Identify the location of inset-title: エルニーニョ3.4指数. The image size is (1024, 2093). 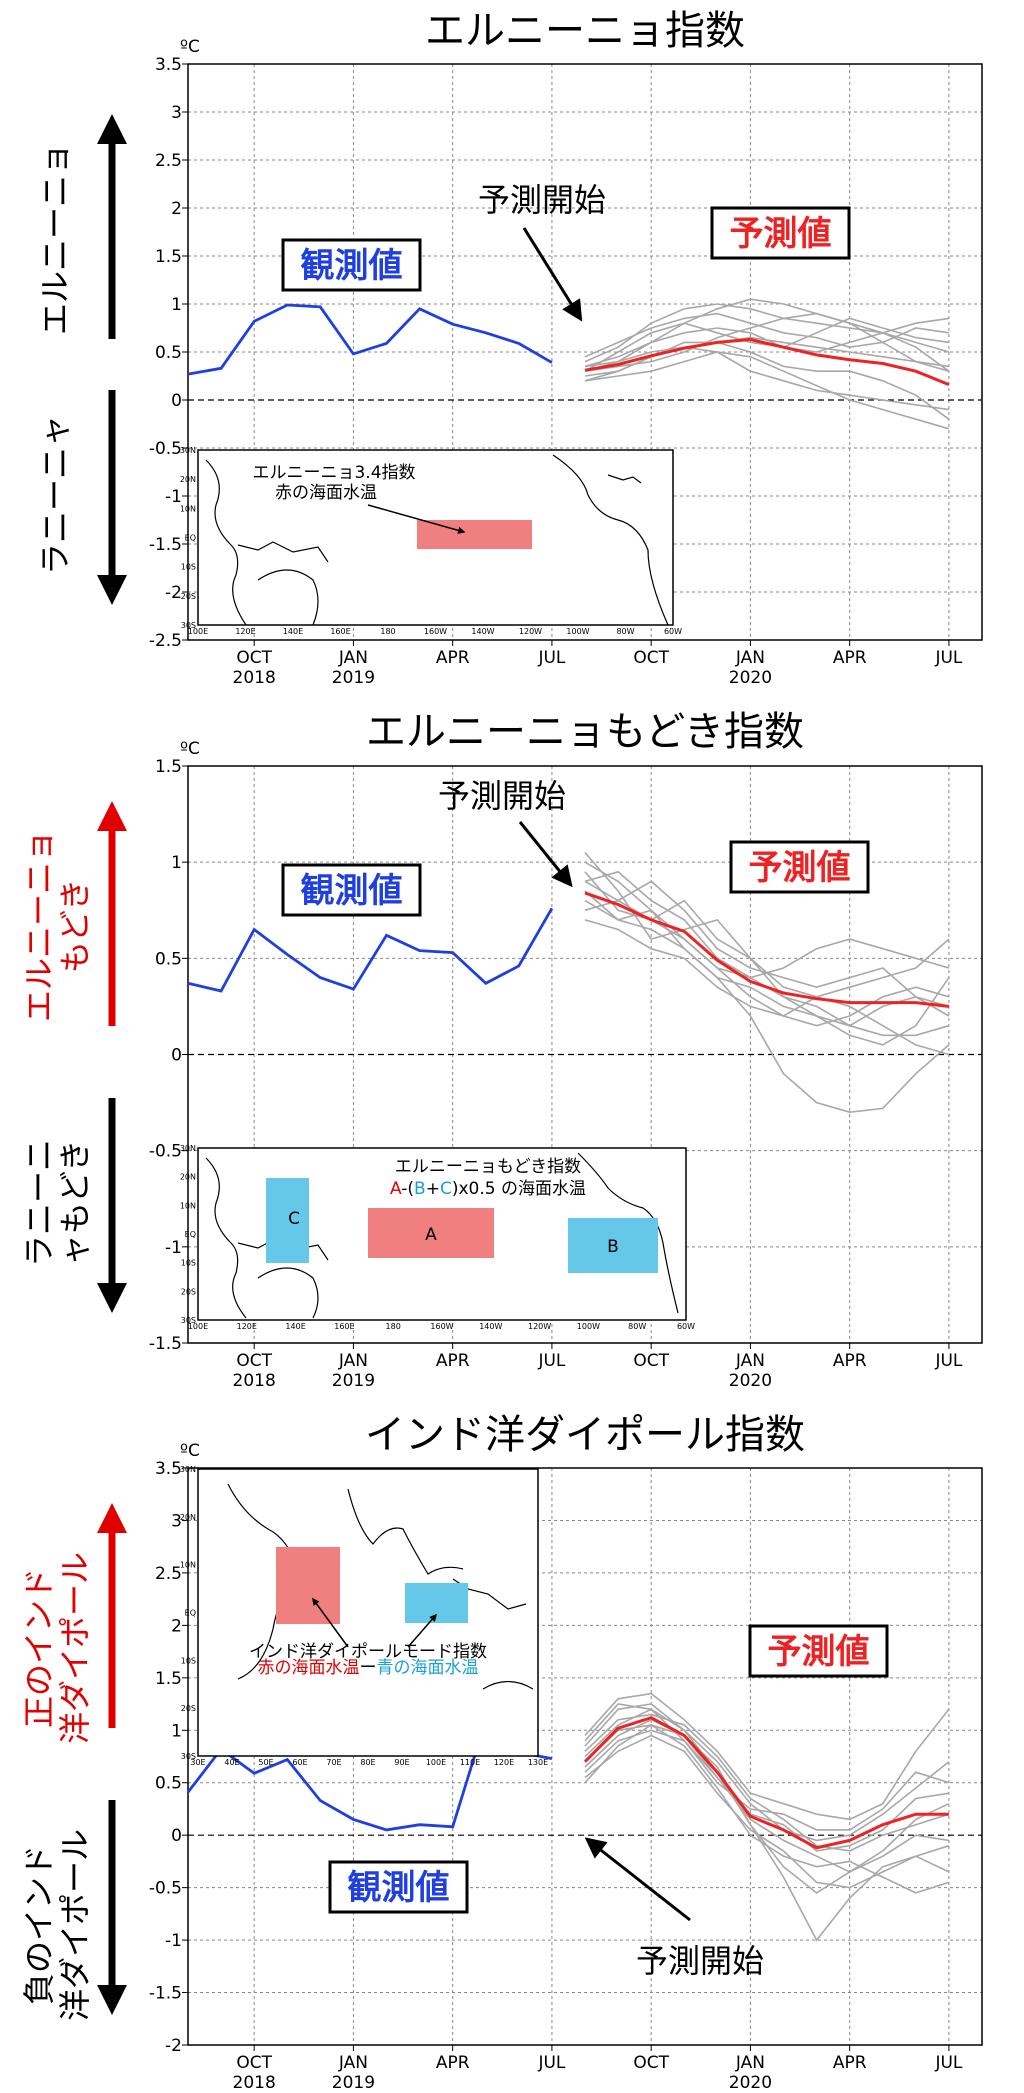
(333, 473).